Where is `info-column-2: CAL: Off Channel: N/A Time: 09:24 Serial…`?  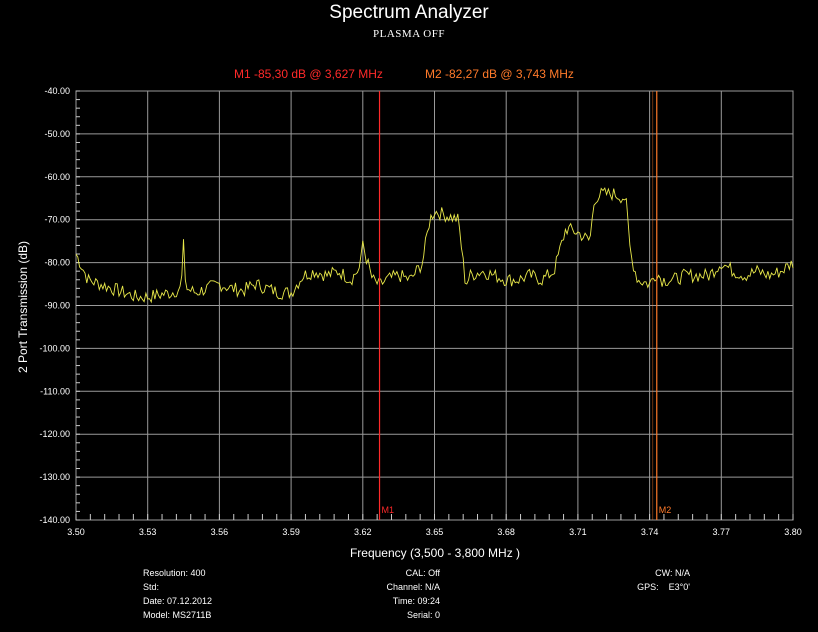 info-column-2: CAL: Off Channel: N/A Time: 09:24 Serial… is located at coordinates (410, 594).